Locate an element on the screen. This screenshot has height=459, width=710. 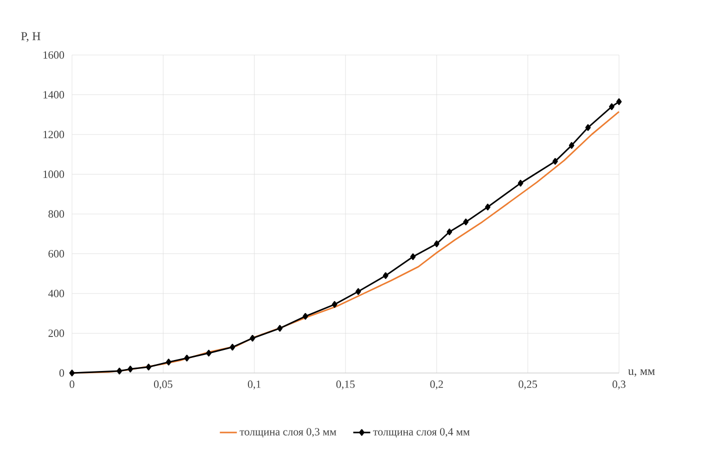
y-tick-label: 1200 is located at coordinates (54, 134).